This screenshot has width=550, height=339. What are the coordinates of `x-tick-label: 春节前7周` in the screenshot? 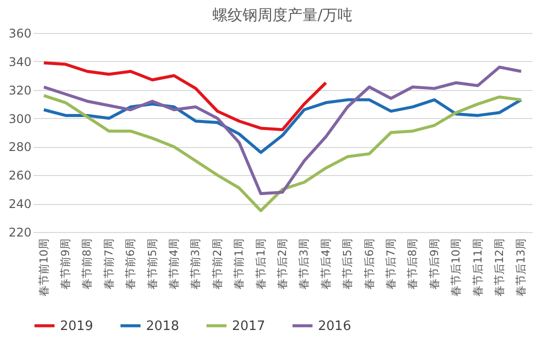 It's located at (109, 264).